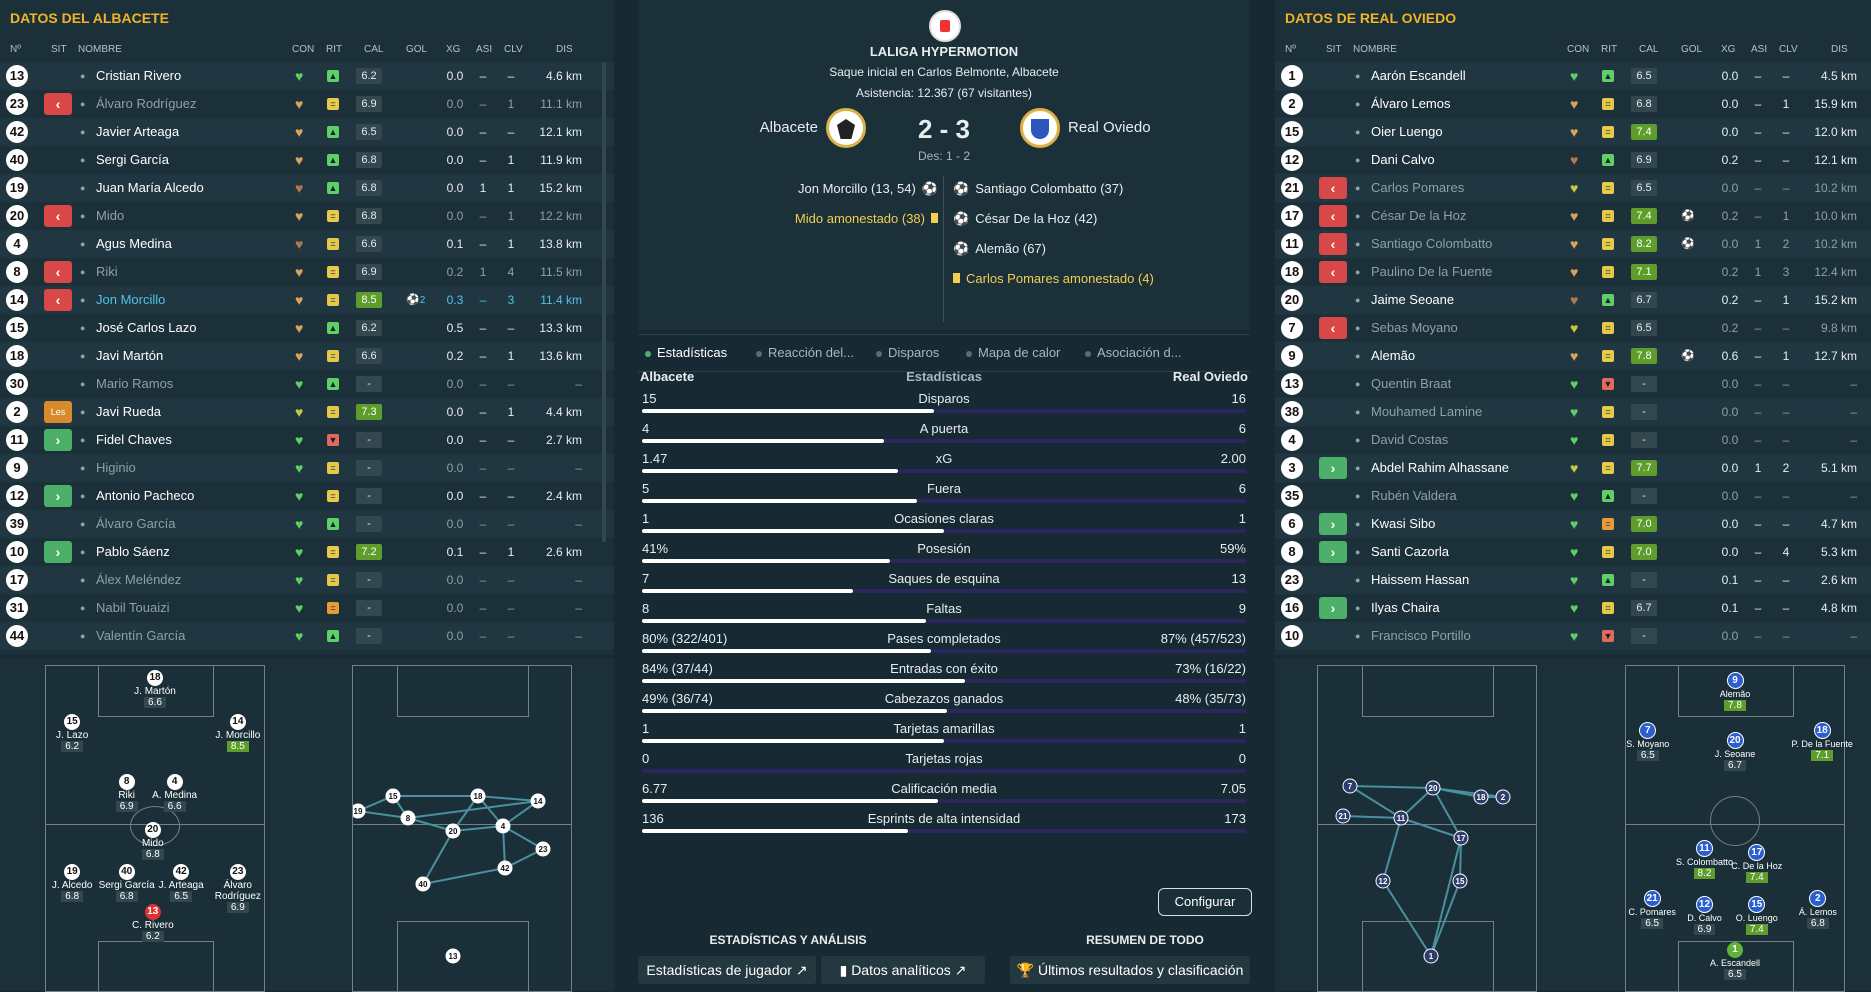  I want to click on table-row: 4 ● Agus Medina ♥ = 6.6 0.1 – 1 13.8 km, so click(307, 244).